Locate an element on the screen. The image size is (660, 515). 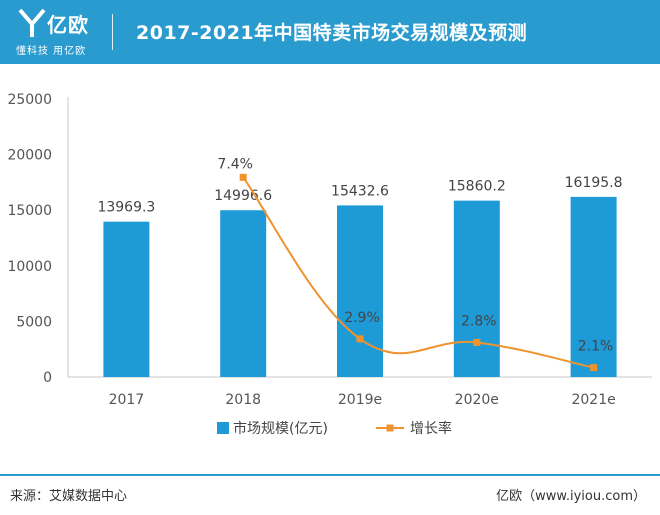
bar-value-label: 16195.8 is located at coordinates (594, 183).